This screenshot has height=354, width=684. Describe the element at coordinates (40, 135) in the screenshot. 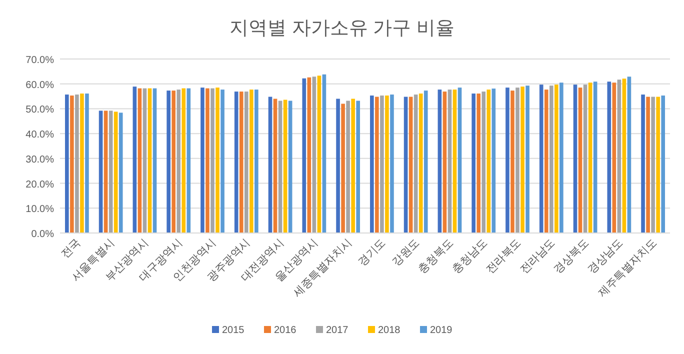

I see `y-tick-label: 40.0%` at that location.